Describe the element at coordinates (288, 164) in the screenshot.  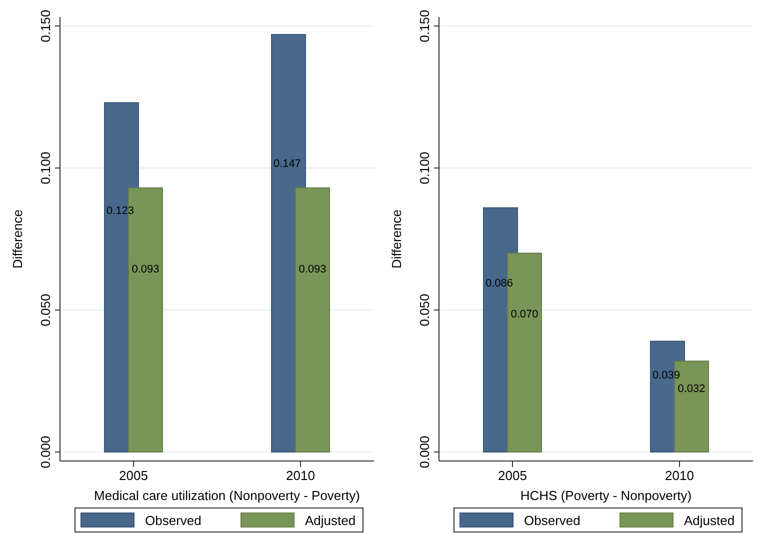
I see `data-label: 0.147` at that location.